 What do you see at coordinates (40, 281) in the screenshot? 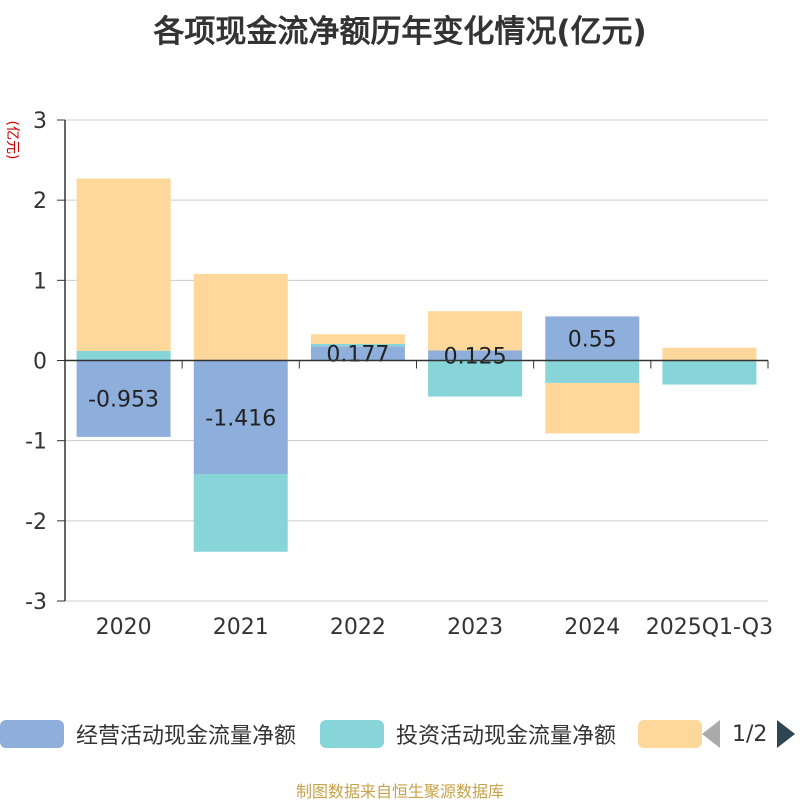
I see `y-tick-label: 1` at bounding box center [40, 281].